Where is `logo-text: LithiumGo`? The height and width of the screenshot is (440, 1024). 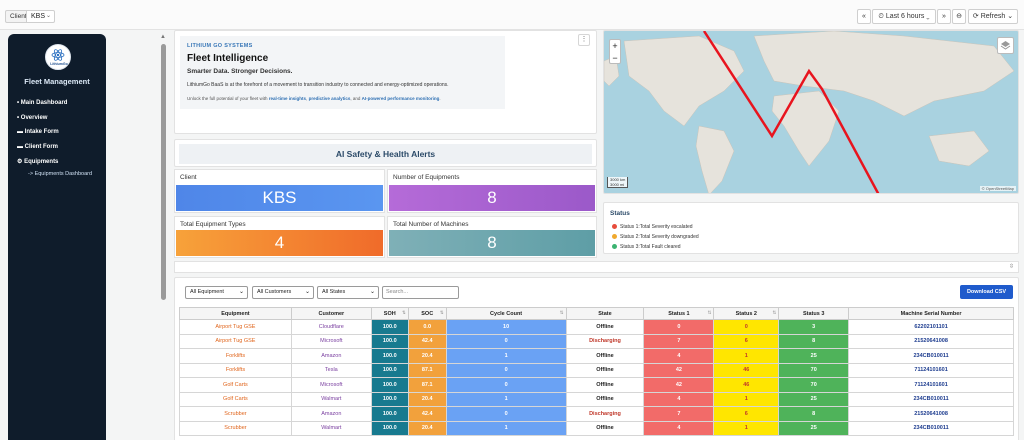
logo-text: LithiumGo is located at coordinates (59, 64).